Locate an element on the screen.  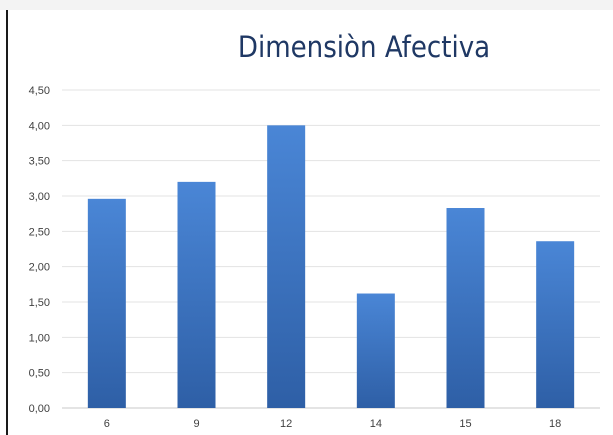
x-tick-label: 6 is located at coordinates (107, 424).